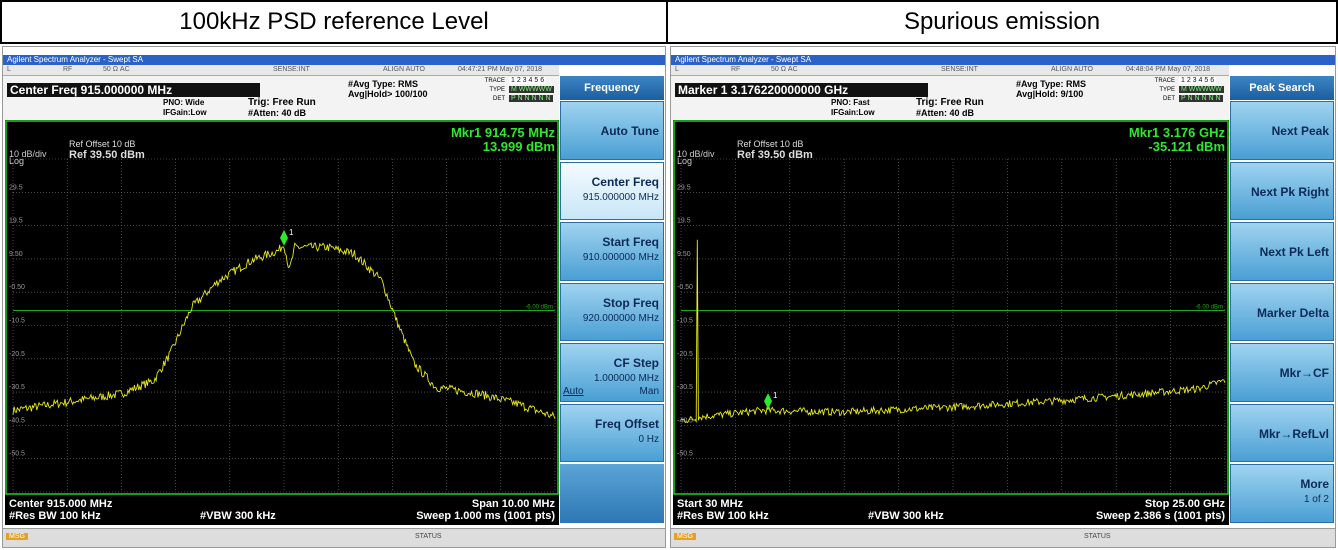 This screenshot has width=1338, height=550. What do you see at coordinates (17, 420) in the screenshot?
I see `y-axis-label: -40.5` at bounding box center [17, 420].